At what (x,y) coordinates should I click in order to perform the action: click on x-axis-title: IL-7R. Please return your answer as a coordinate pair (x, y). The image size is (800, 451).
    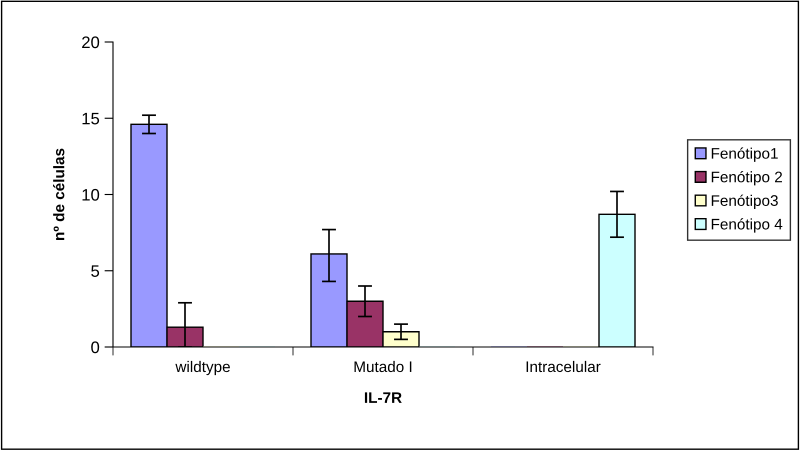
    Looking at the image, I should click on (383, 397).